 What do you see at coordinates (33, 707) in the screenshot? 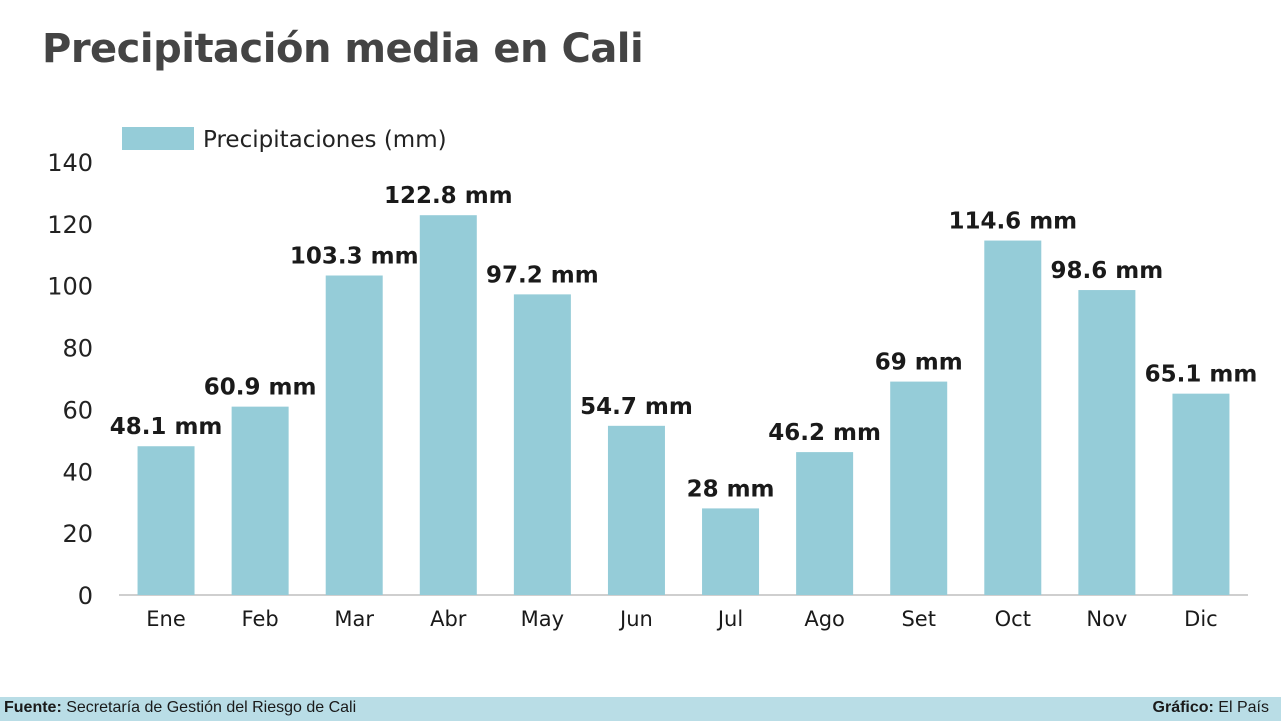
I see `source-label: Fuente:` at bounding box center [33, 707].